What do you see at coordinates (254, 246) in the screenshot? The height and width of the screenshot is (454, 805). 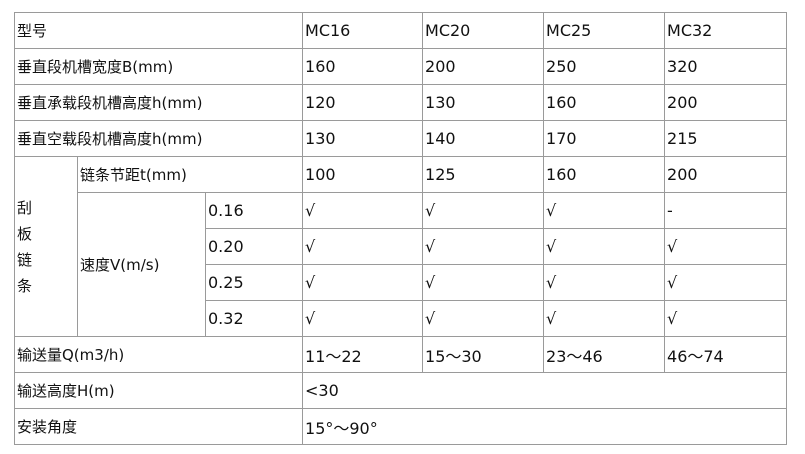 I see `speed-value: 0.20` at bounding box center [254, 246].